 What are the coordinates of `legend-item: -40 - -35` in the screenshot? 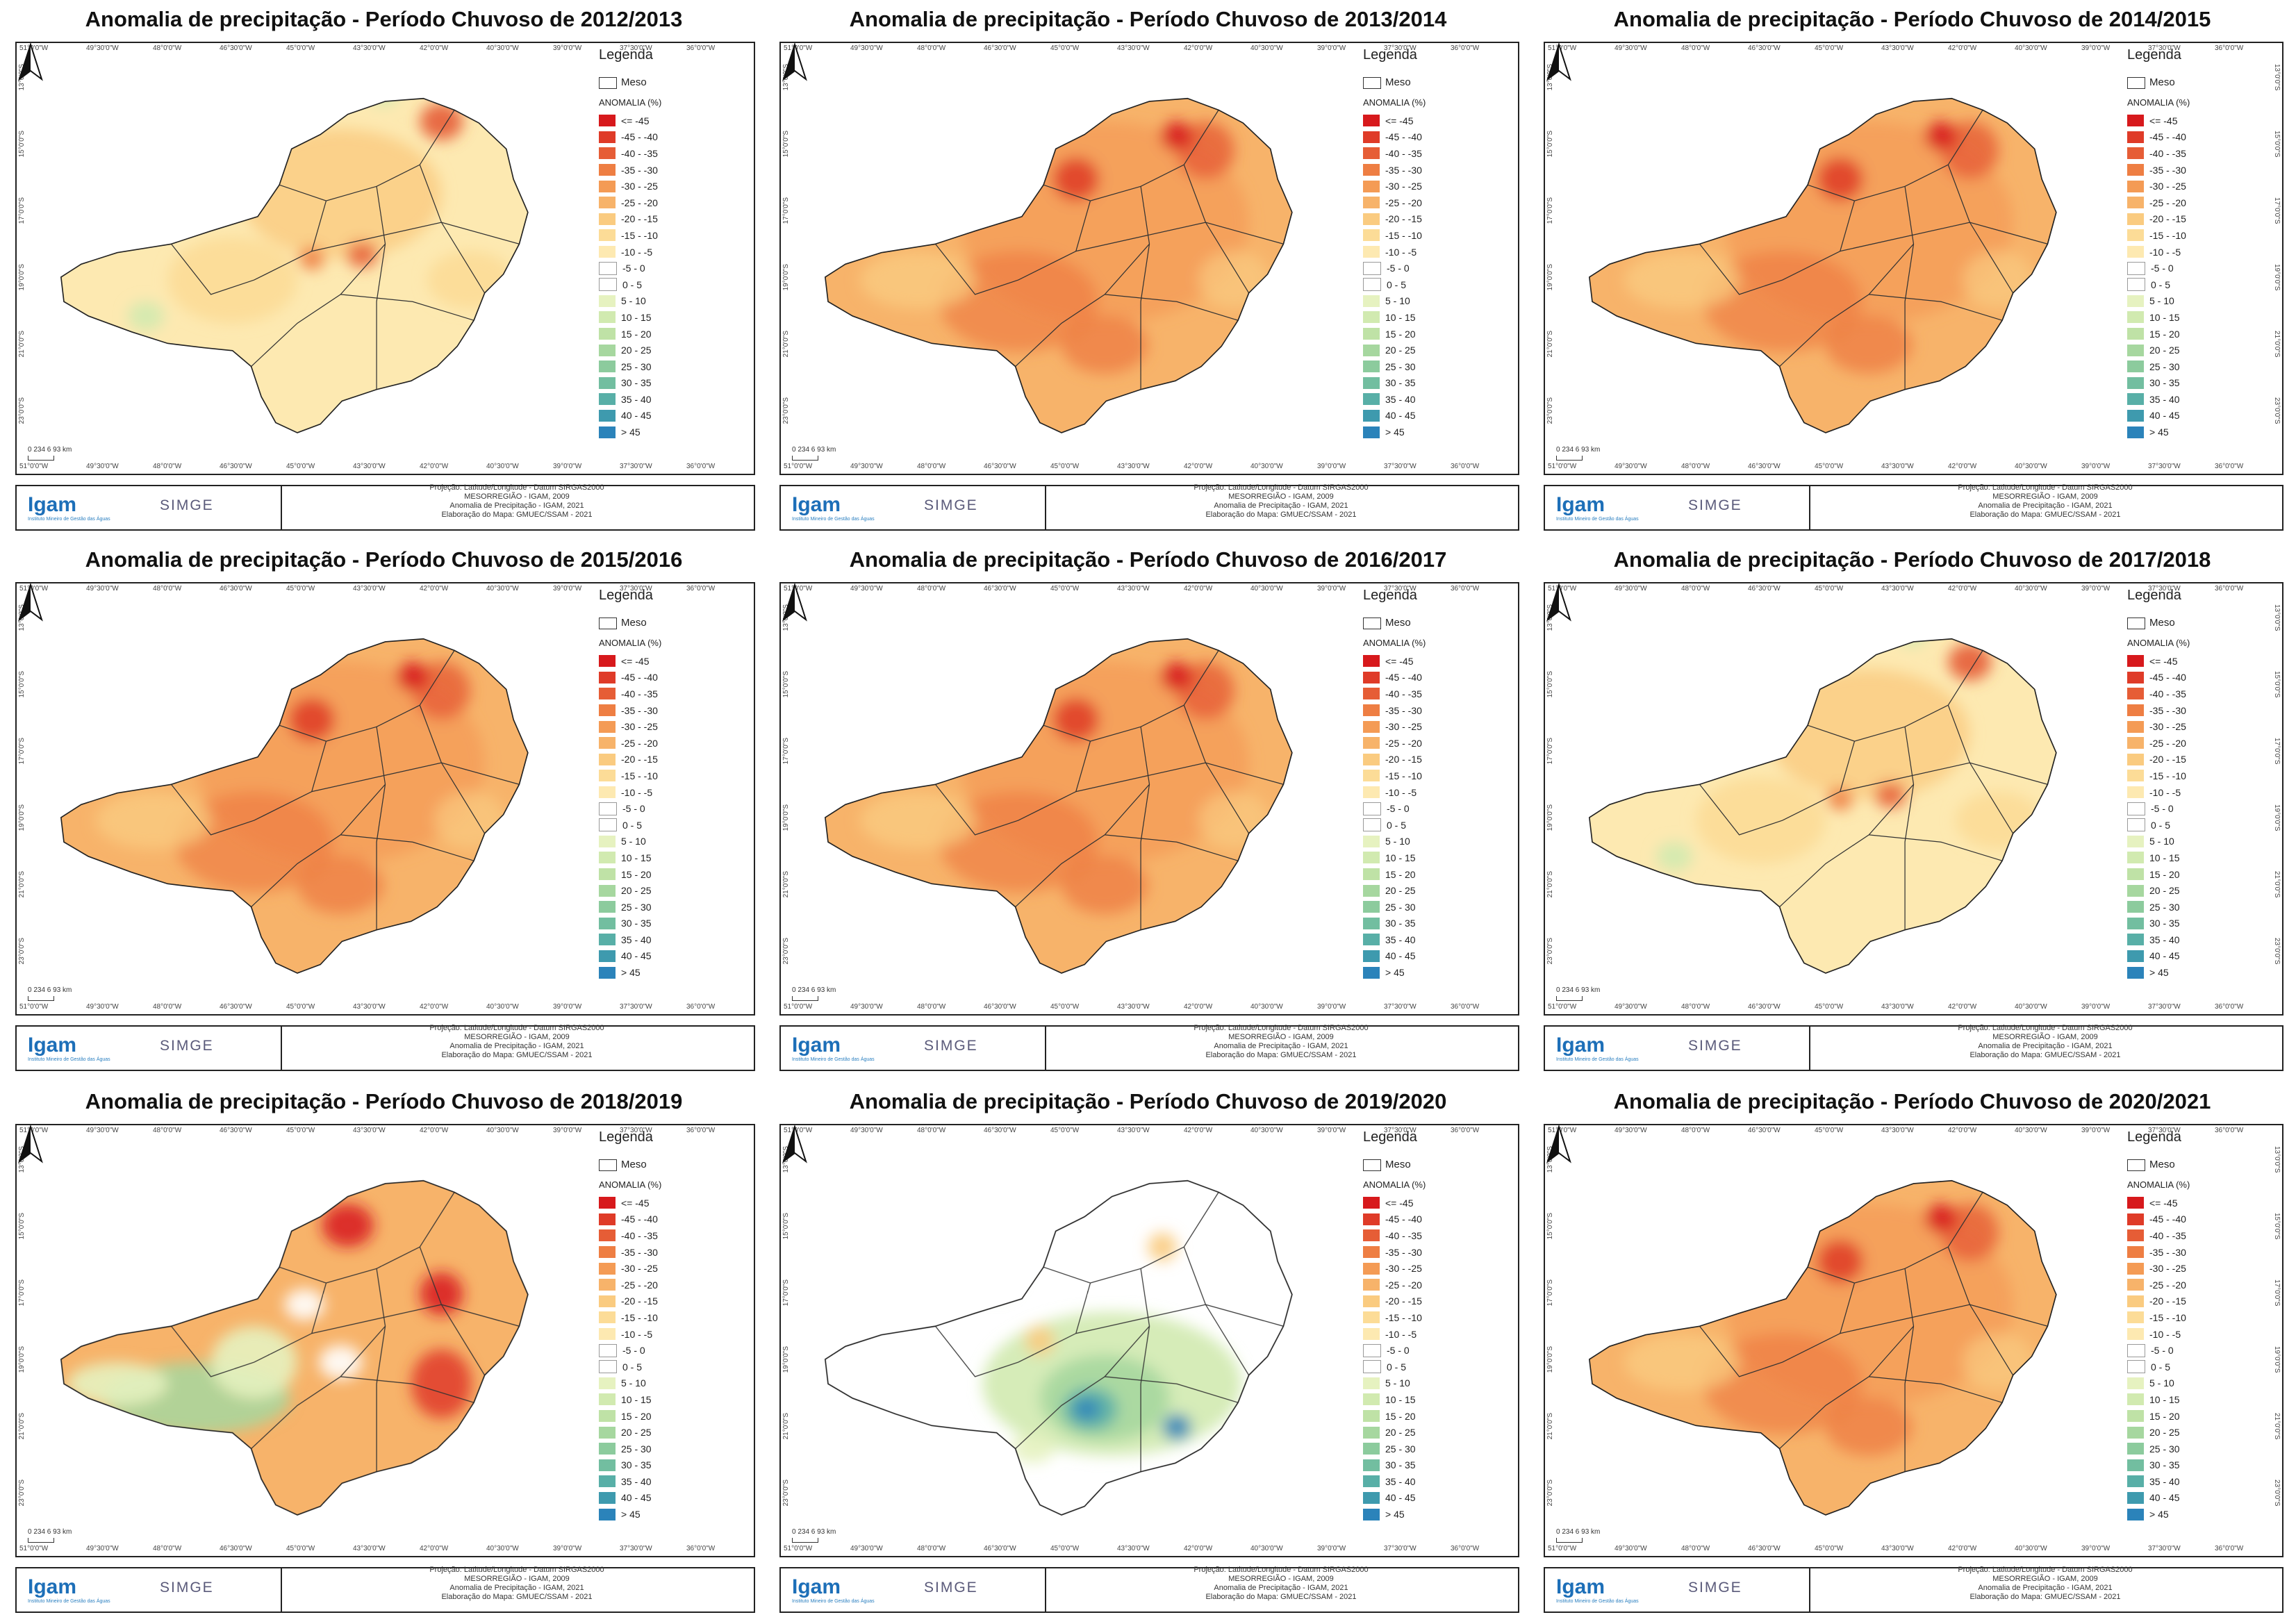 It's located at (628, 1235).